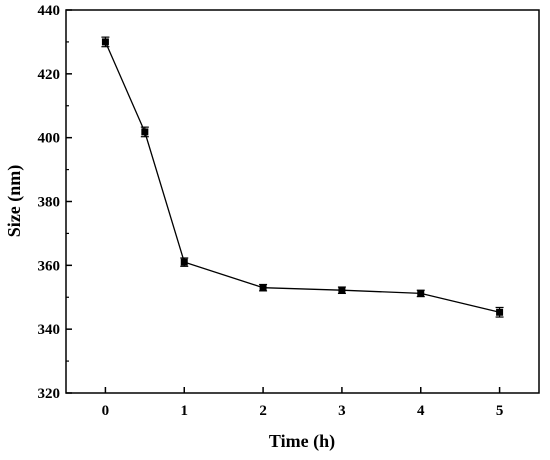 The image size is (550, 460). Describe the element at coordinates (500, 411) in the screenshot. I see `x-tick-label: 5` at that location.